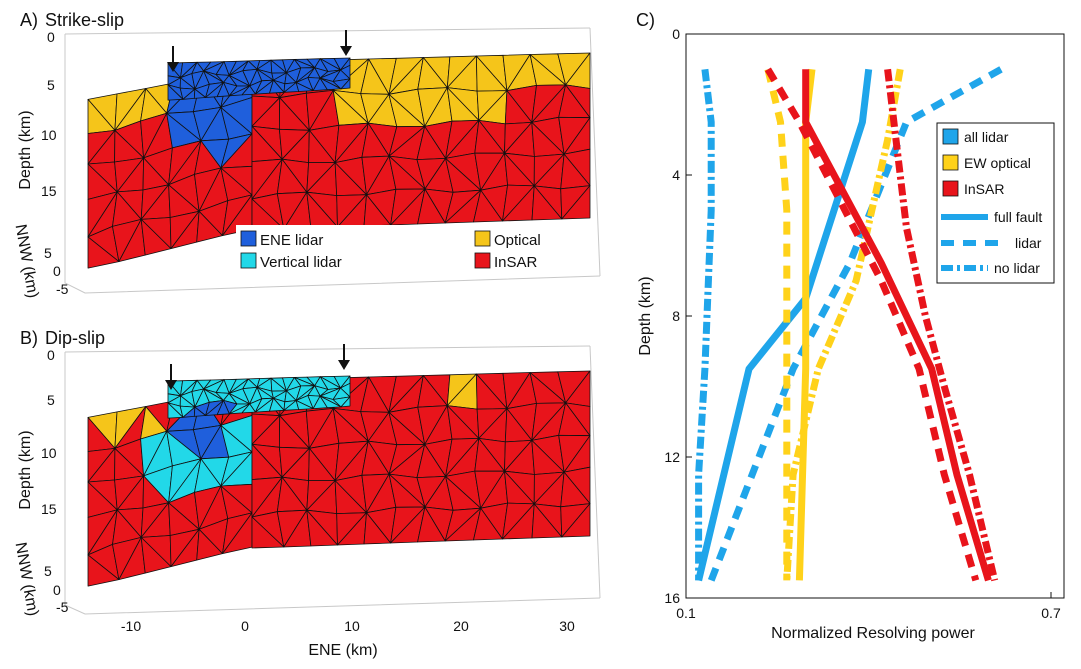 The height and width of the screenshot is (669, 1081). I want to click on panel-b-nnw-ticks: 5 0 -5, so click(56, 589).